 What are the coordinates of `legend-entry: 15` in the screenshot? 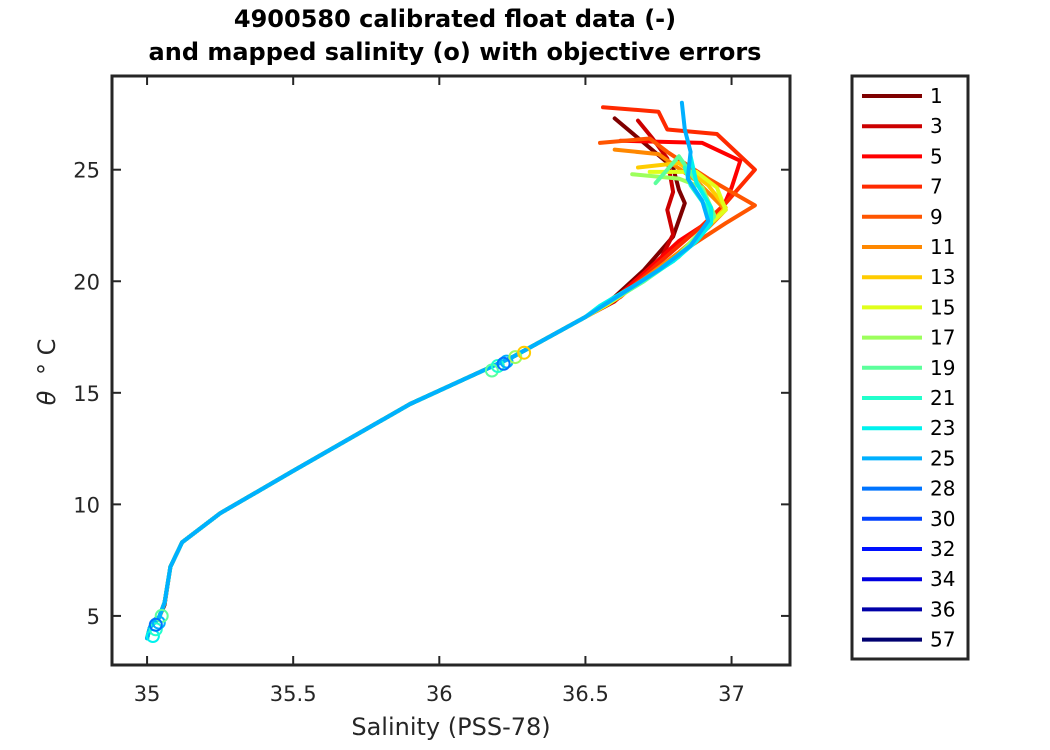 It's located at (908, 307).